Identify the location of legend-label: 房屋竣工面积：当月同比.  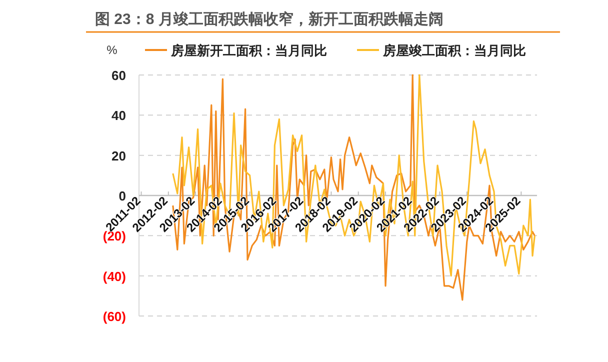
(454, 50).